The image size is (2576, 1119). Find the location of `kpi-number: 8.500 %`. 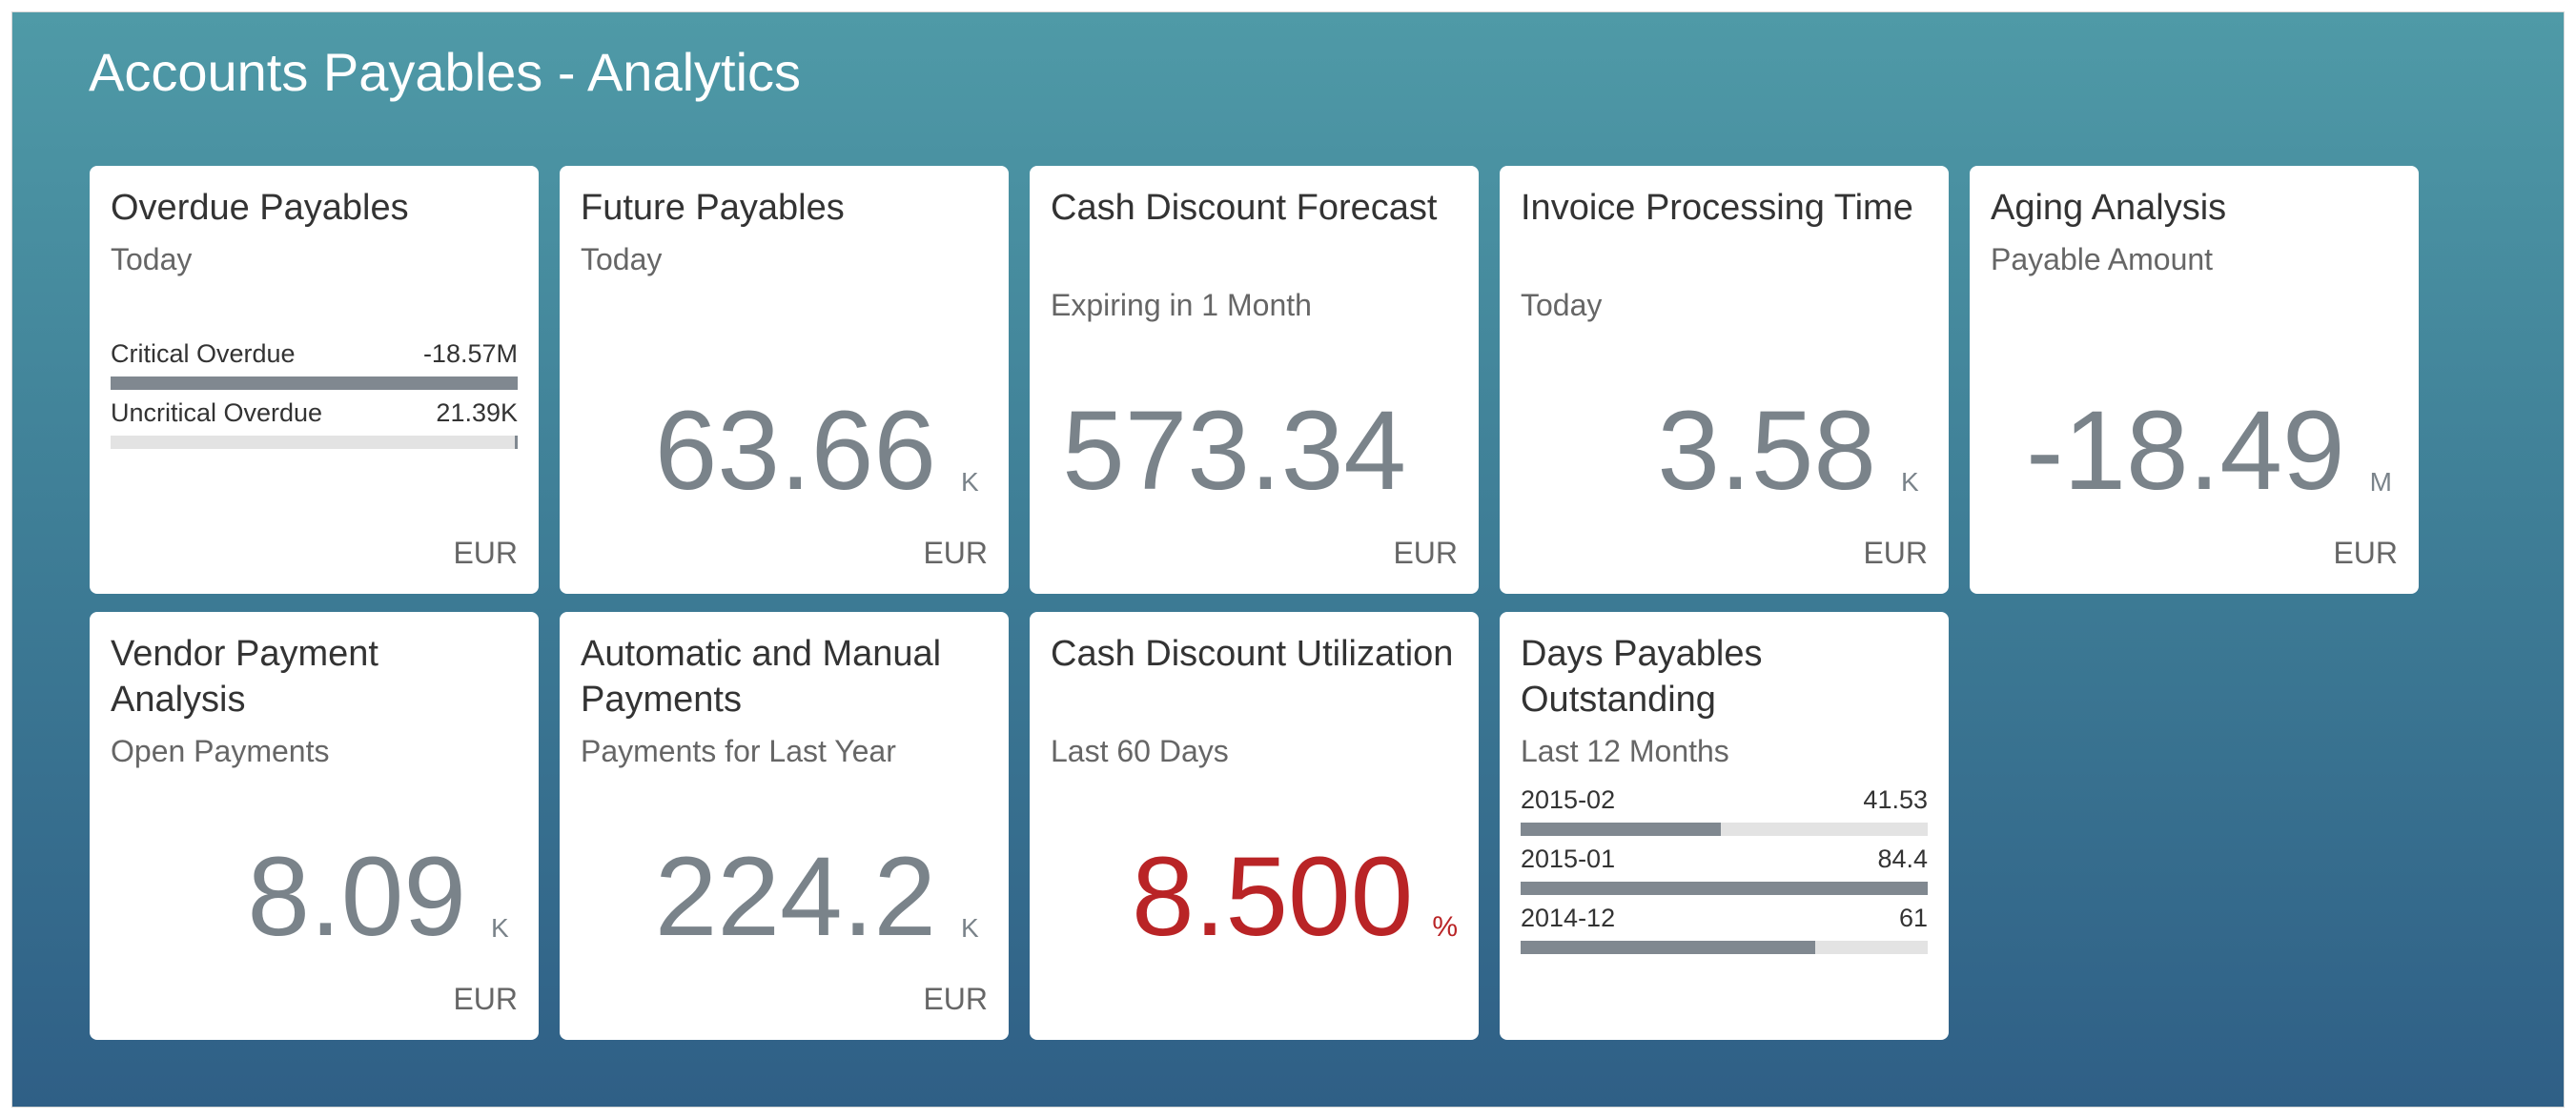

kpi-number: 8.500 % is located at coordinates (1295, 897).